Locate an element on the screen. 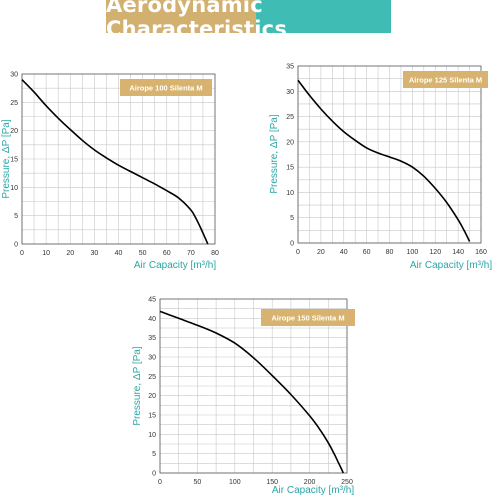  title-banner: Aerodynamic Characteristics is located at coordinates (248, 20).